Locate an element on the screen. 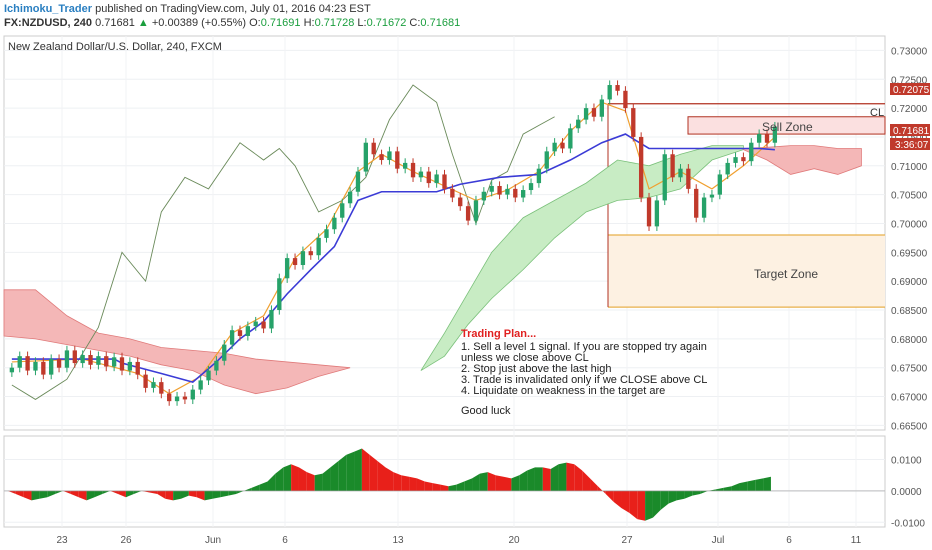 This screenshot has width=932, height=550. osc-tick-label: -0.0100 is located at coordinates (908, 523).